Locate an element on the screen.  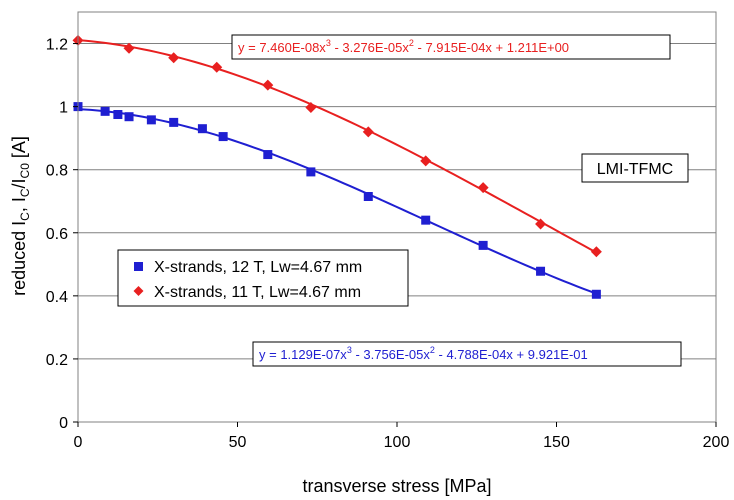
legend-box is located at coordinates (263, 278).